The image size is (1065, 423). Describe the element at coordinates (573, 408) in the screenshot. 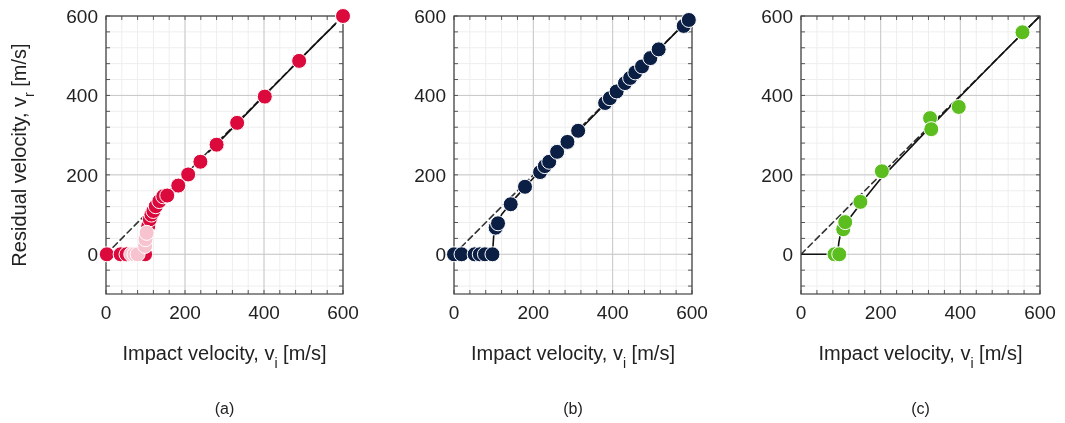

I see `text: (b)` at that location.